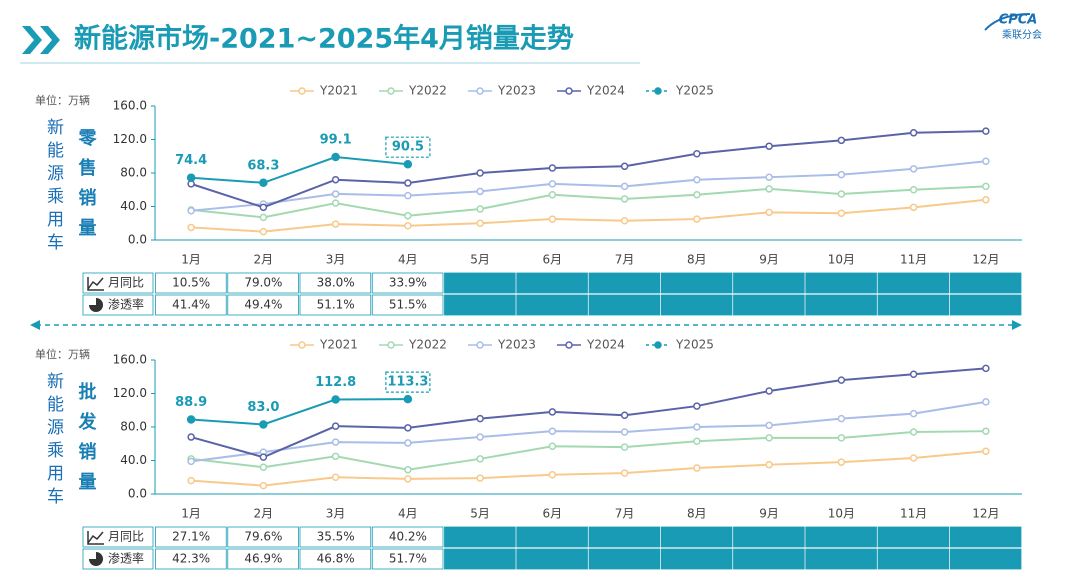 The width and height of the screenshot is (1080, 571). What do you see at coordinates (137, 494) in the screenshot?
I see `y-tick-label: 0.0` at bounding box center [137, 494].